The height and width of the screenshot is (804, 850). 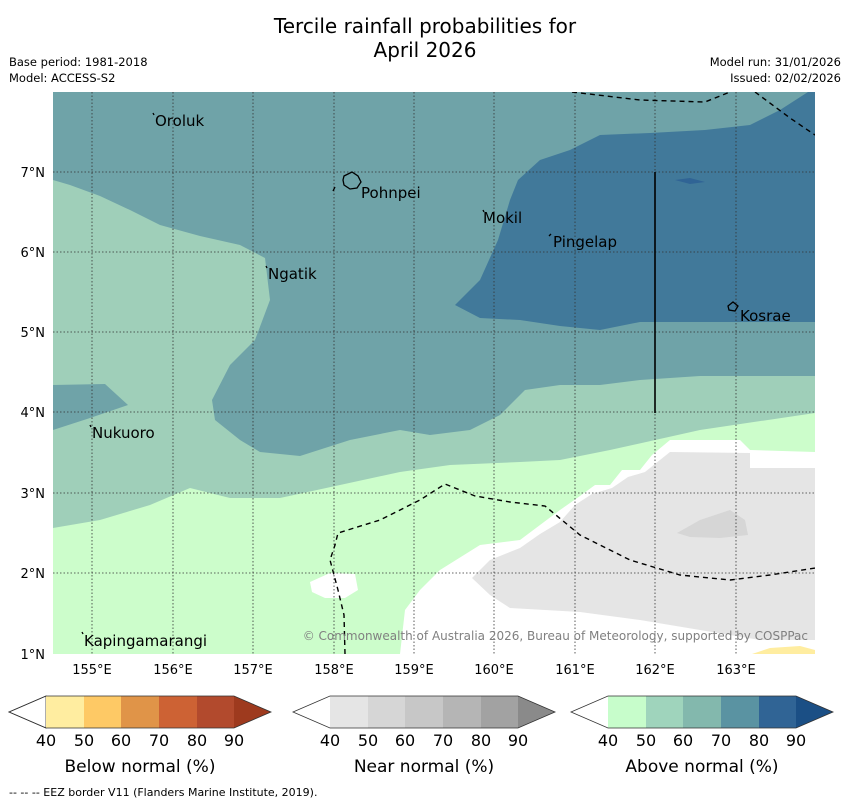 What do you see at coordinates (330, 740) in the screenshot?
I see `colorbar-near-tick-40: 40` at bounding box center [330, 740].